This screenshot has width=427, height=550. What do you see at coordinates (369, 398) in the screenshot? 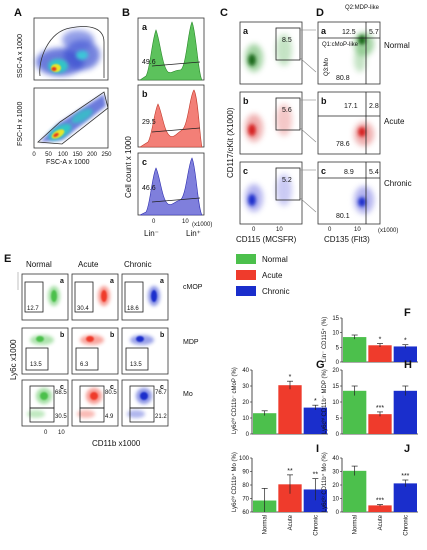
I see `chart-h: 0 5 10 15 20 Ly6cʰⁱ CD11b⁻ MDP (%) H ***` at bounding box center [369, 398].